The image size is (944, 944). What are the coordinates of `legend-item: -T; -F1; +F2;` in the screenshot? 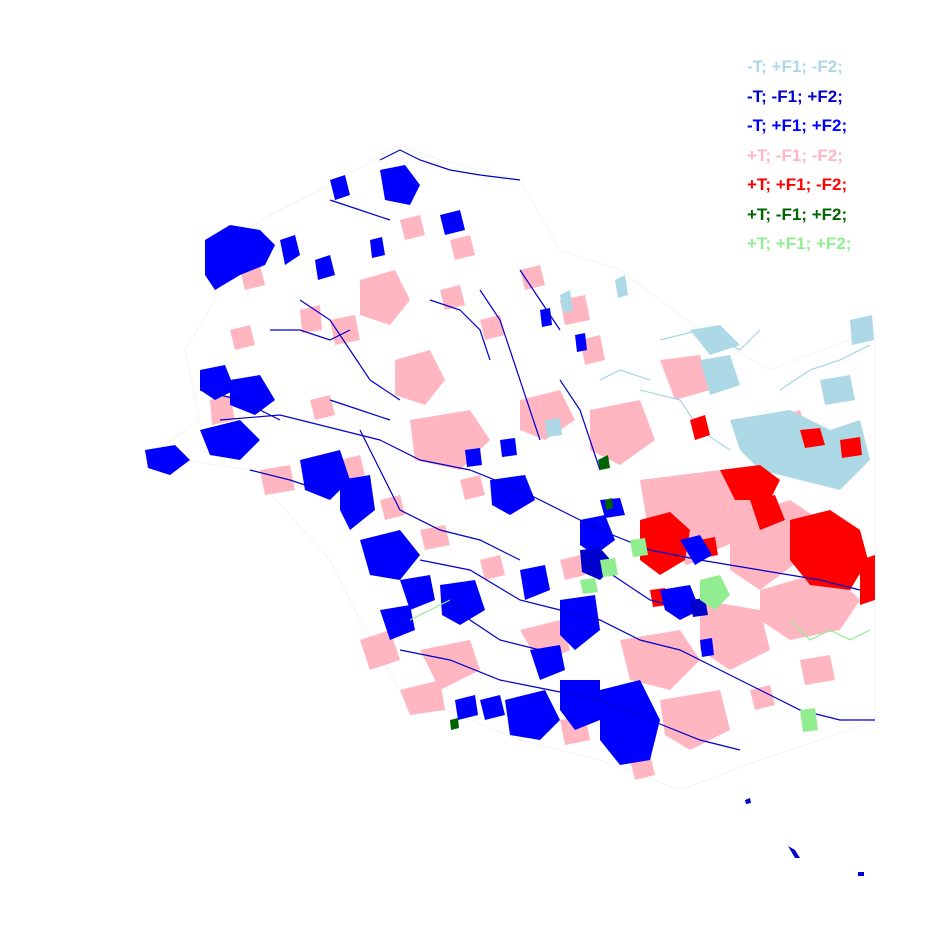 It's located at (795, 96).